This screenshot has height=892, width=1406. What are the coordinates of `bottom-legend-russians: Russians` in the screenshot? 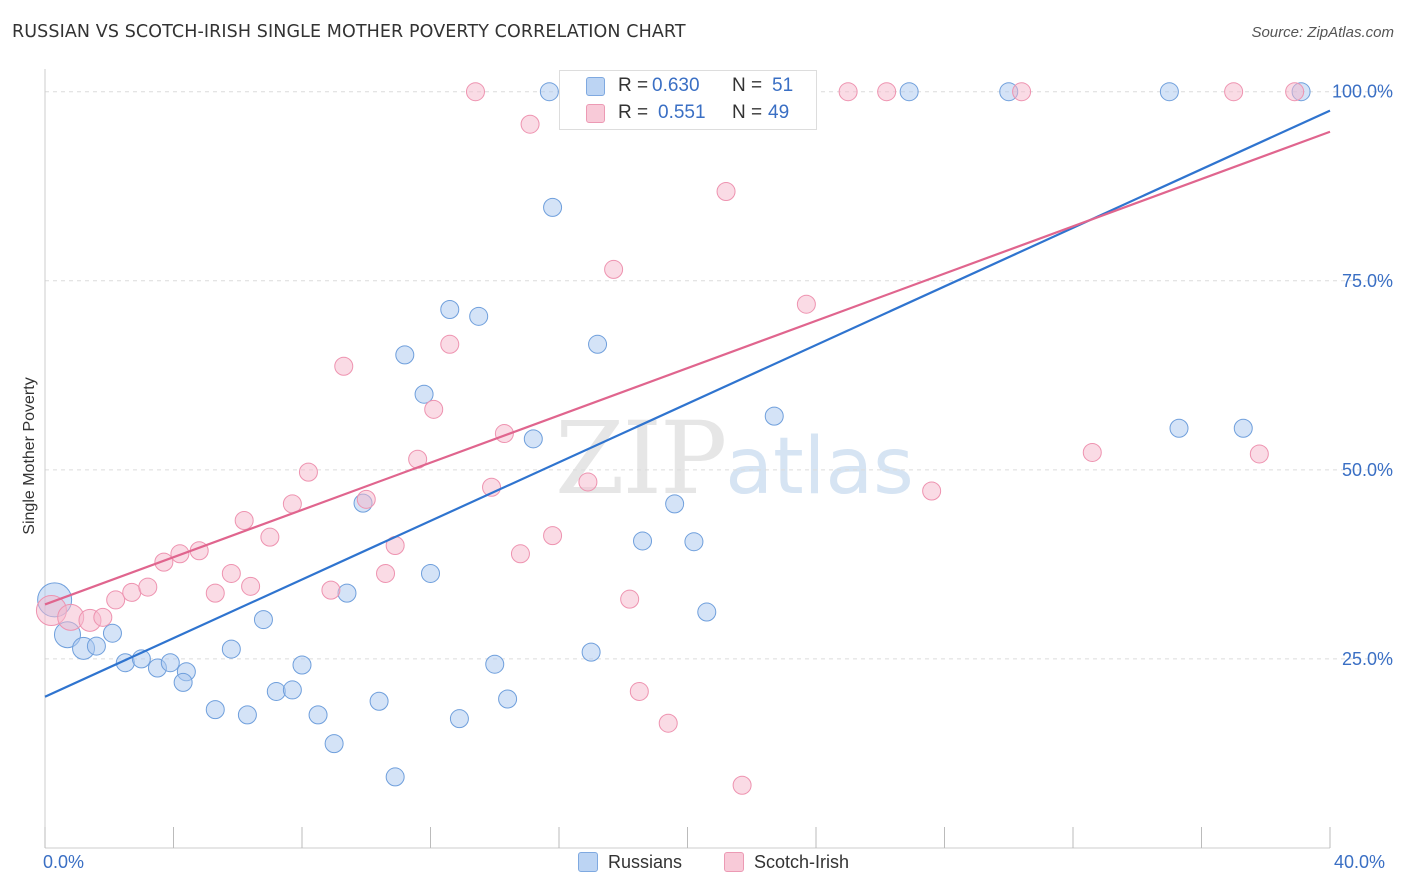 It's located at (630, 862).